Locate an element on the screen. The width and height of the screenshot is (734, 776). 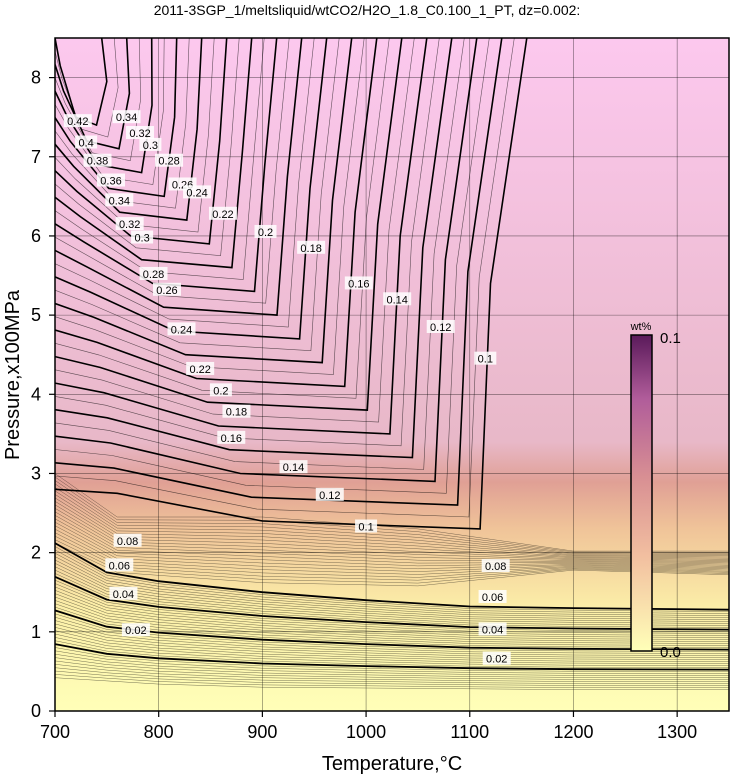
contour-label: 0.32 is located at coordinates (140, 133).